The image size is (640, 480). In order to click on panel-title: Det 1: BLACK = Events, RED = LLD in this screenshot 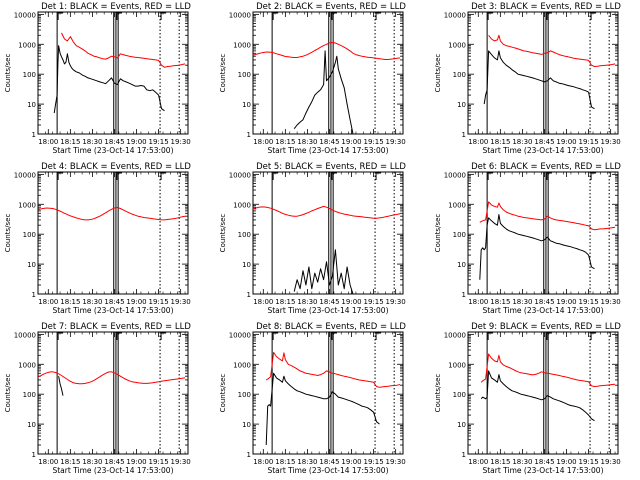, I will do `click(116, 7)`.